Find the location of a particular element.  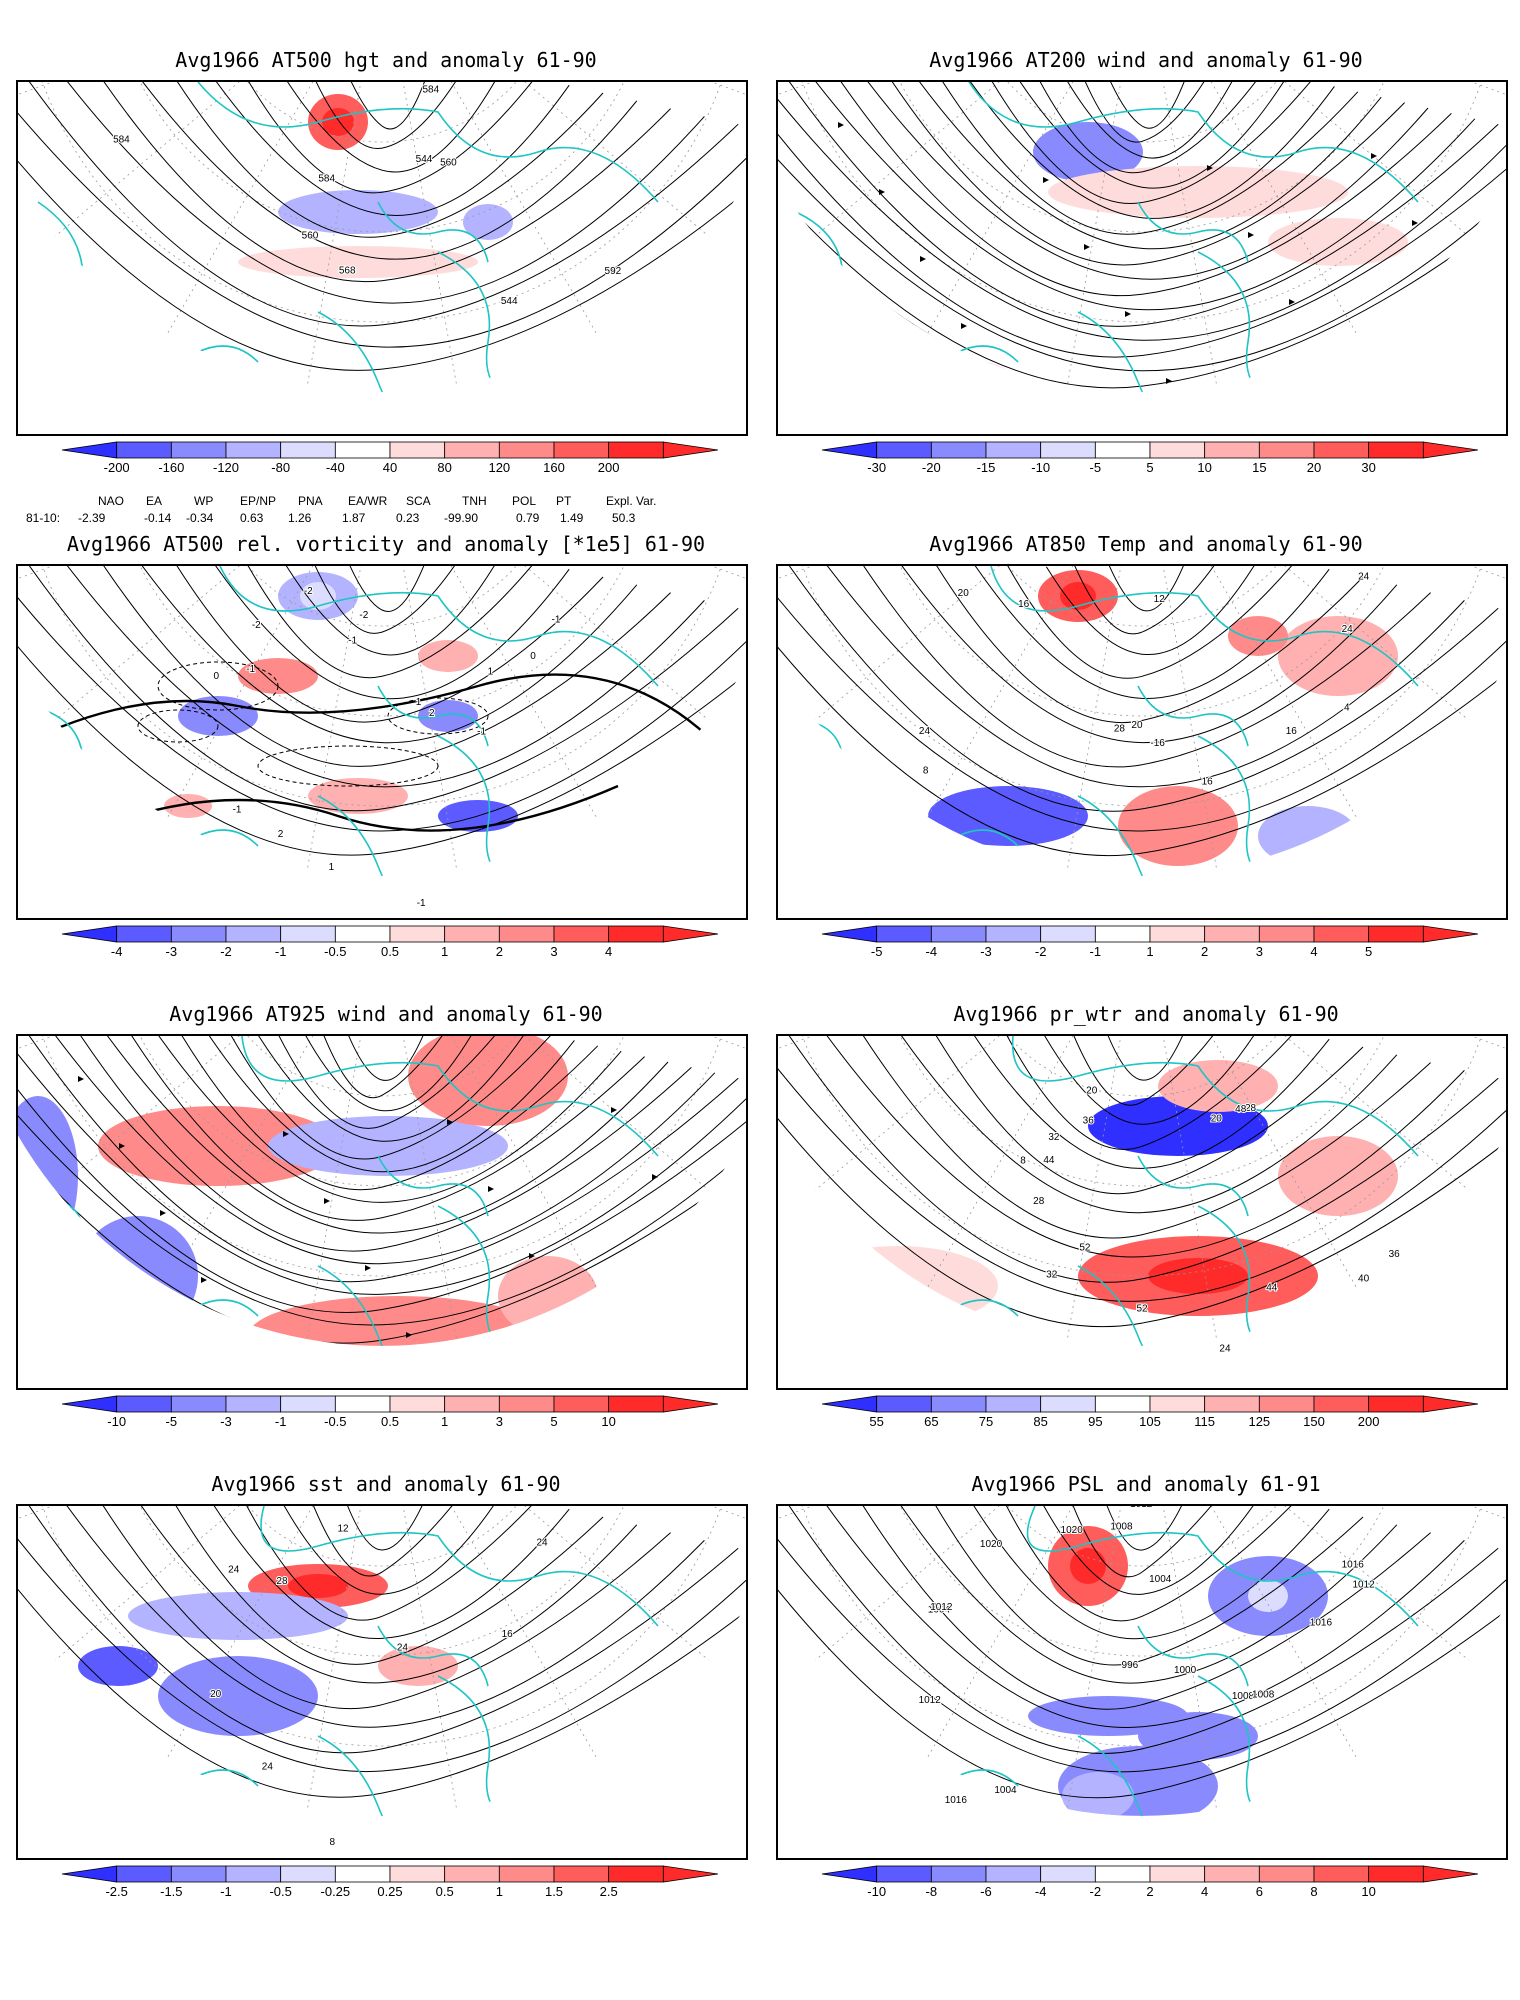

contour-label: -2 is located at coordinates (256, 625).